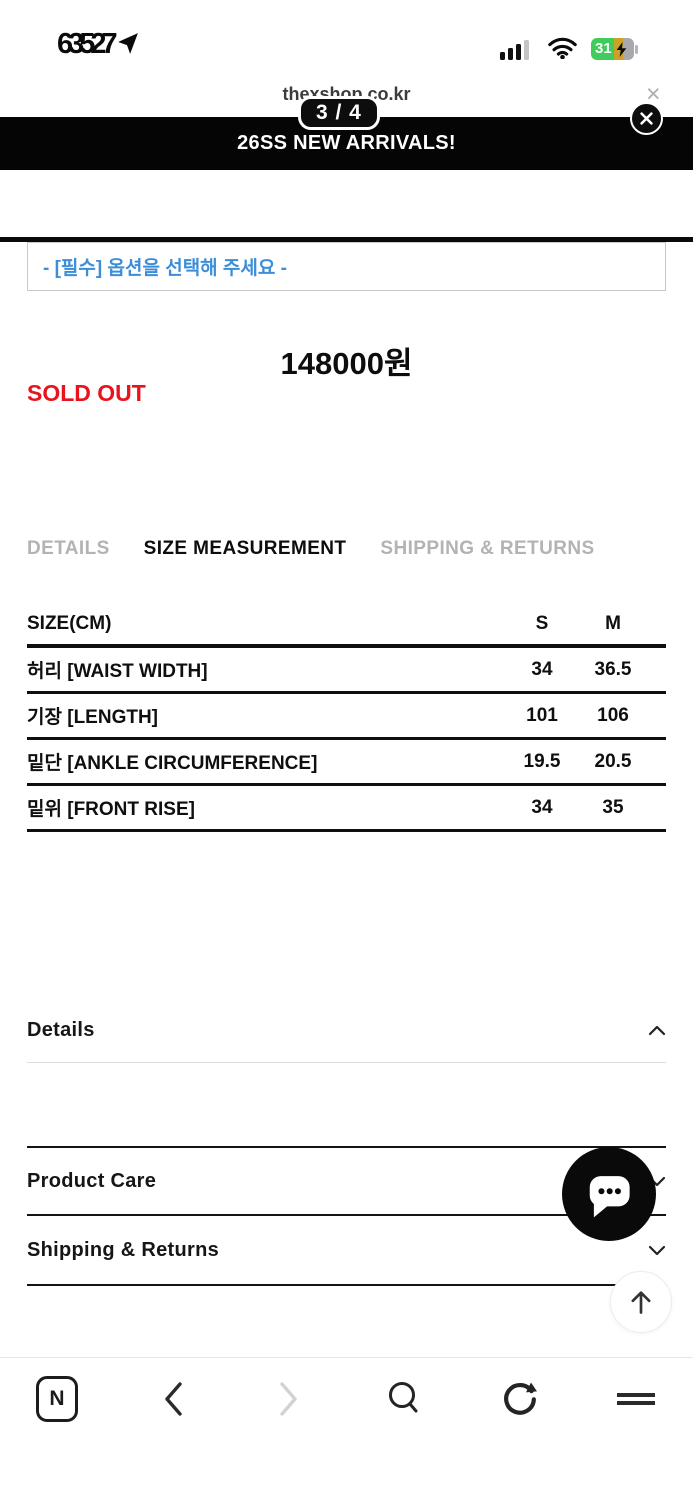 The height and width of the screenshot is (1500, 693). I want to click on status-time-text: 63527, so click(87, 44).